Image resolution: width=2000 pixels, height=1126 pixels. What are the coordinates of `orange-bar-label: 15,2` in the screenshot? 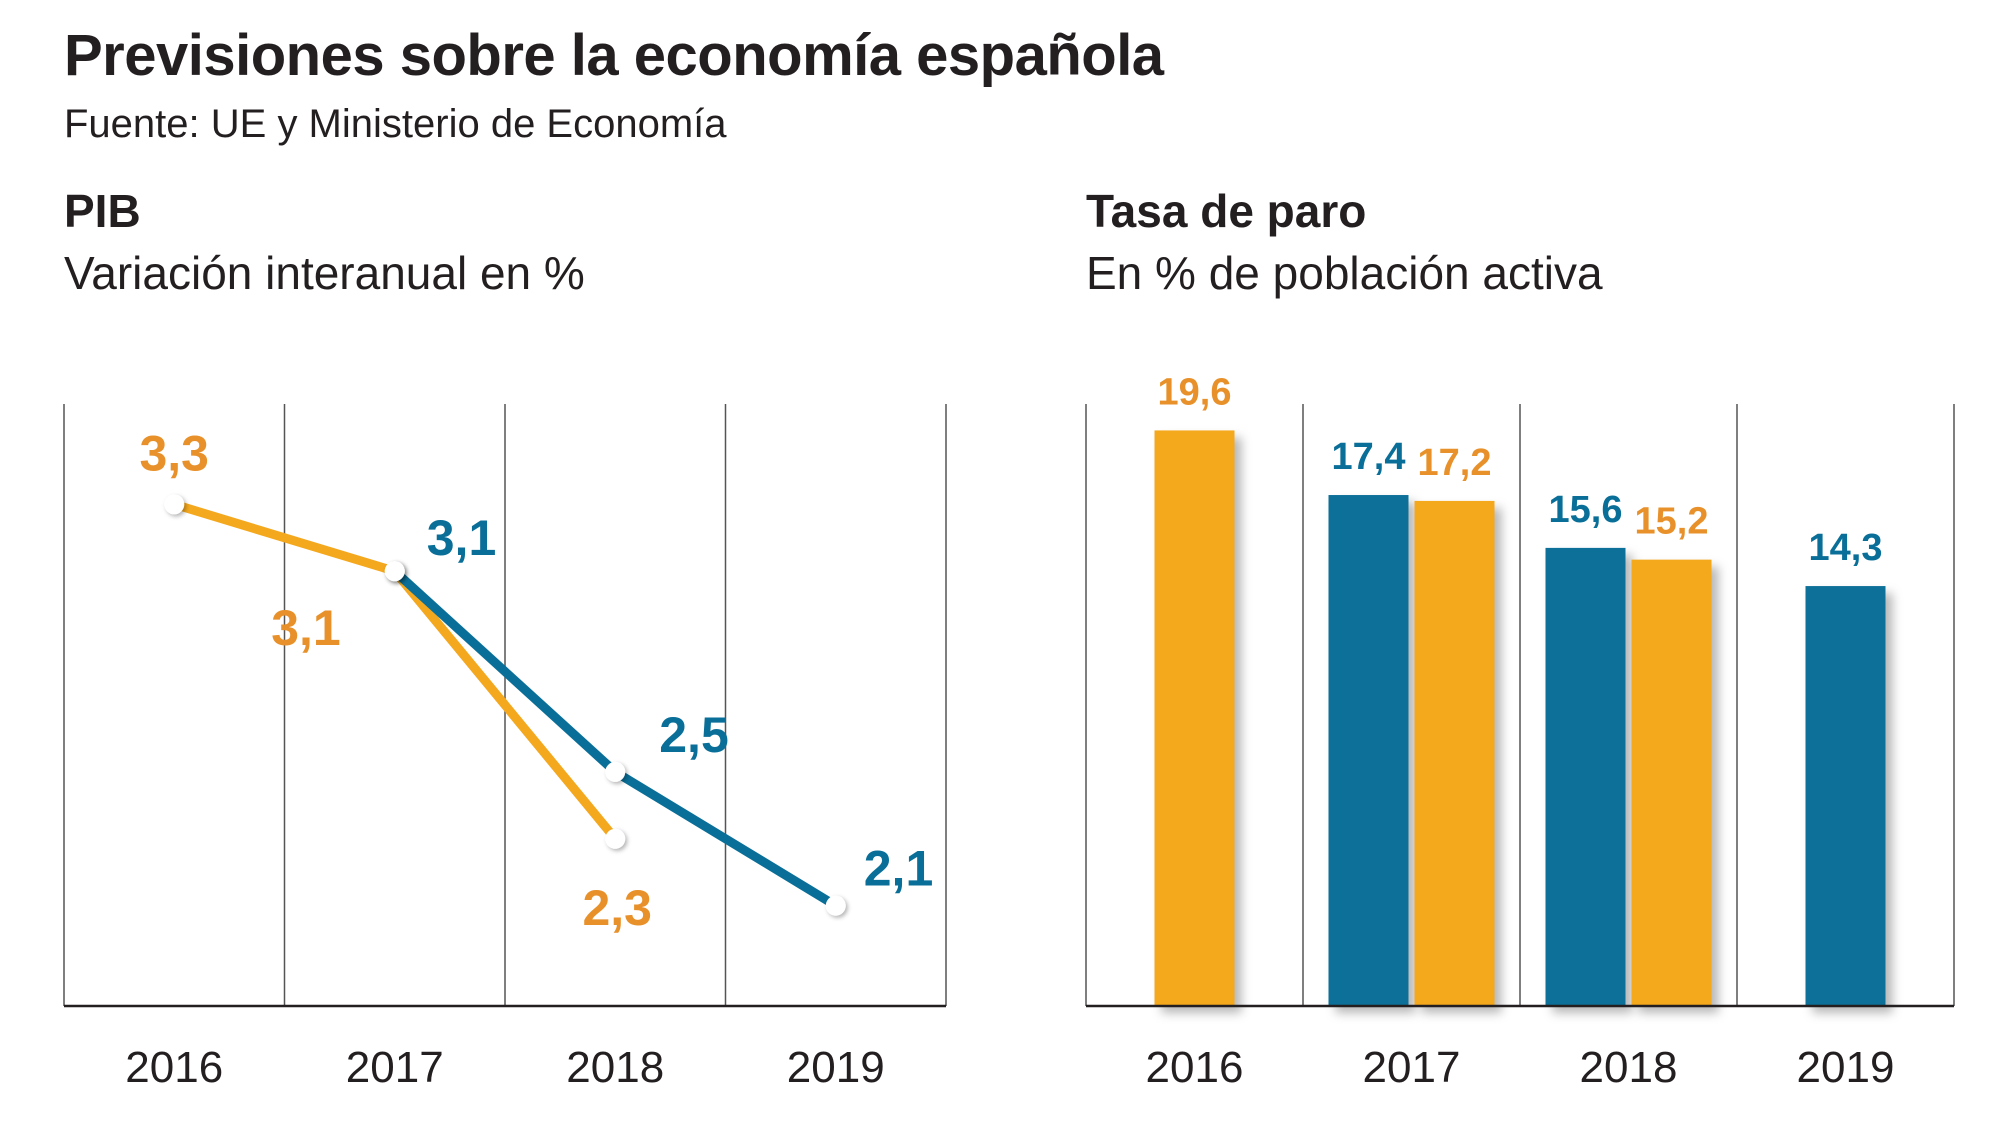 It's located at (1672, 522).